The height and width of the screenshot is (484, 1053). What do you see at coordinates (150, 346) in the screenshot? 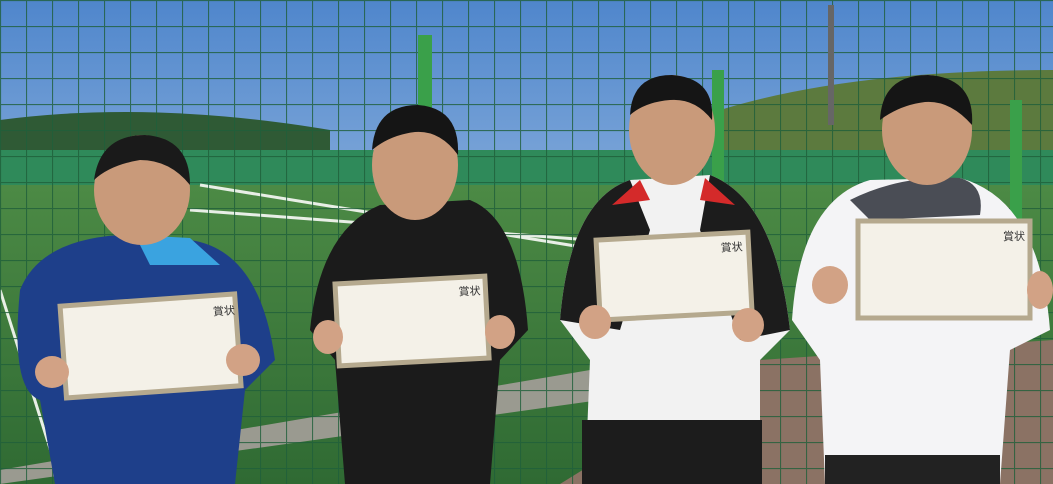
I see `certificate-1: 賞状` at bounding box center [150, 346].